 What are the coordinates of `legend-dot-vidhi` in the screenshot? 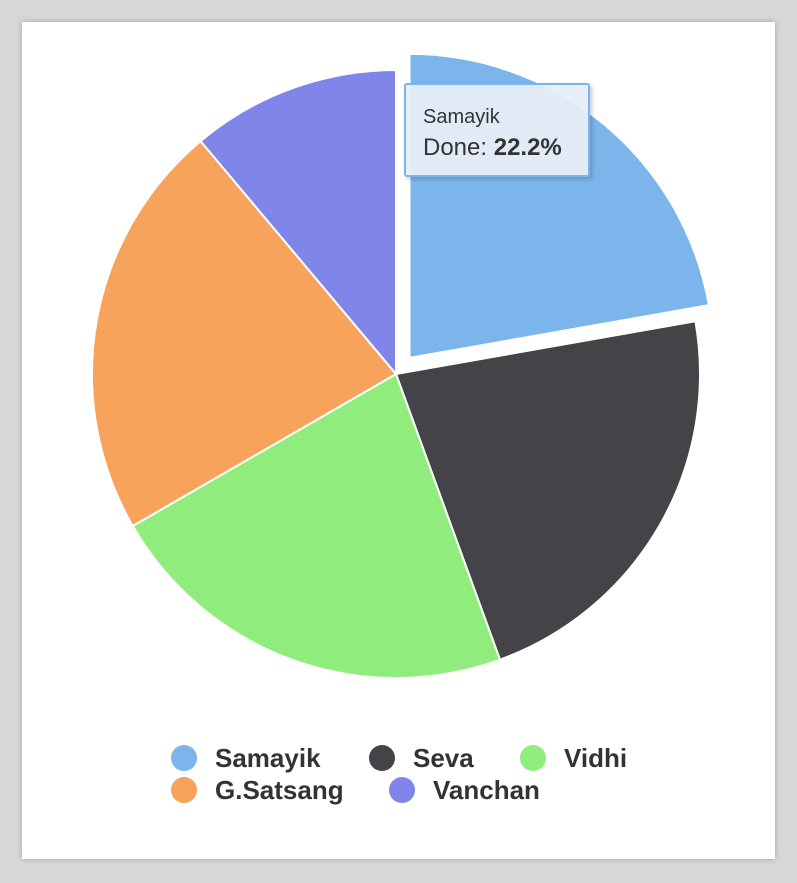 It's located at (533, 758).